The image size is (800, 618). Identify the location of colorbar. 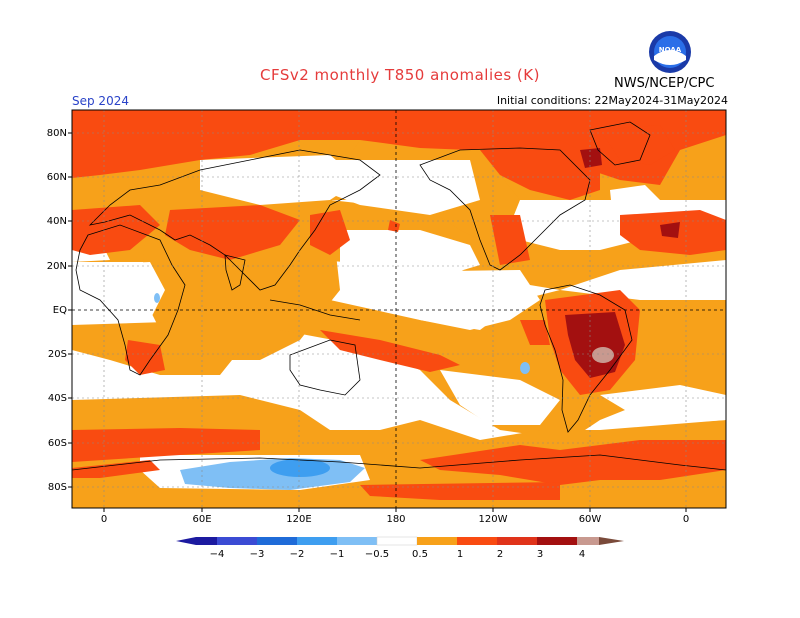
(400, 541).